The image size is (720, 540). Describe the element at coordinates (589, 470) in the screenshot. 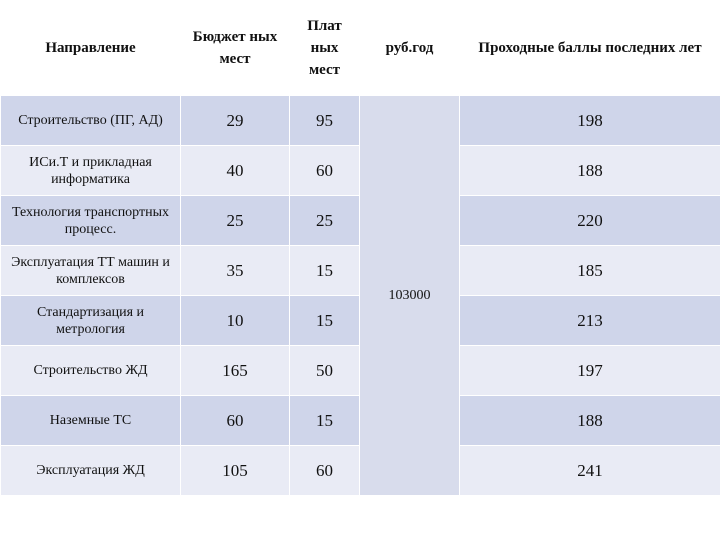

I see `score-cell: 241` at that location.